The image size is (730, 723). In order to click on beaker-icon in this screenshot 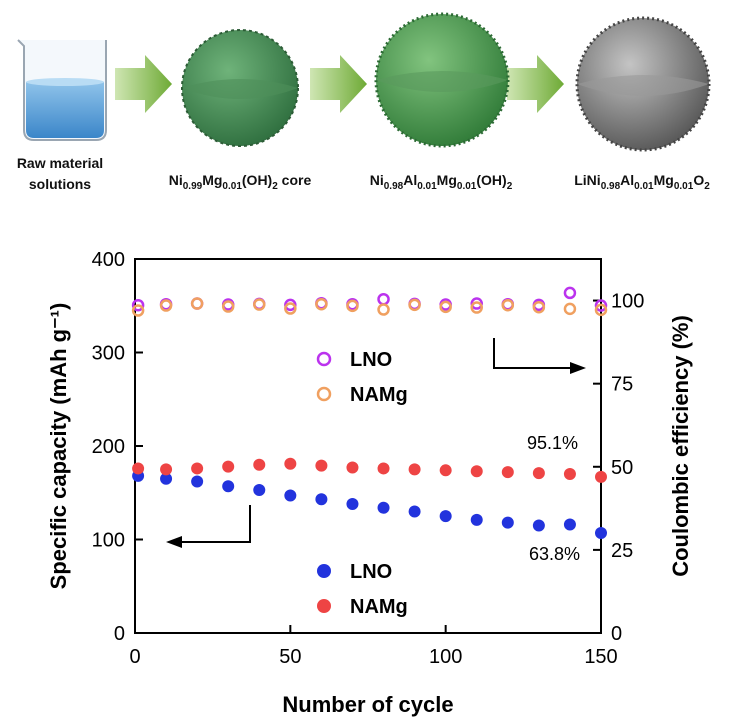, I will do `click(62, 90)`.